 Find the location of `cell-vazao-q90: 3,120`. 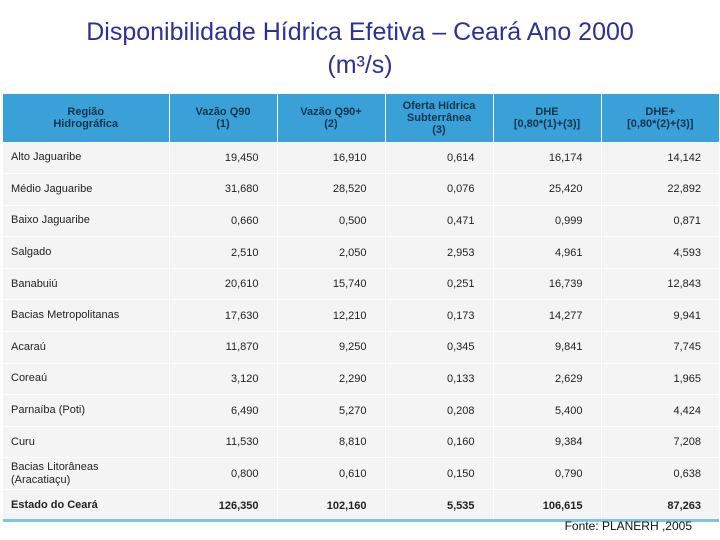

cell-vazao-q90: 3,120 is located at coordinates (222, 378).